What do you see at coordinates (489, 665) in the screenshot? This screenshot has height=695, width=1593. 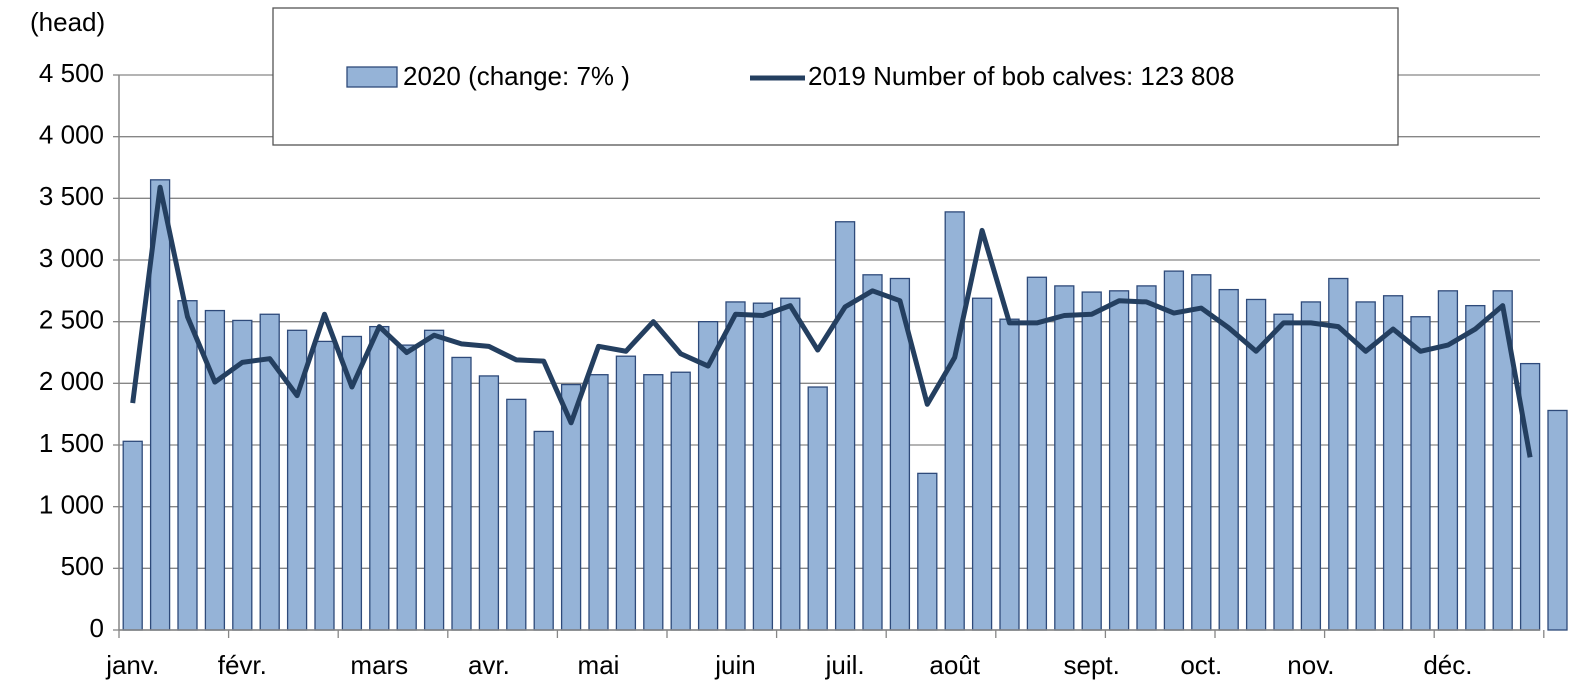 I see `x-tick-label: avr.` at bounding box center [489, 665].